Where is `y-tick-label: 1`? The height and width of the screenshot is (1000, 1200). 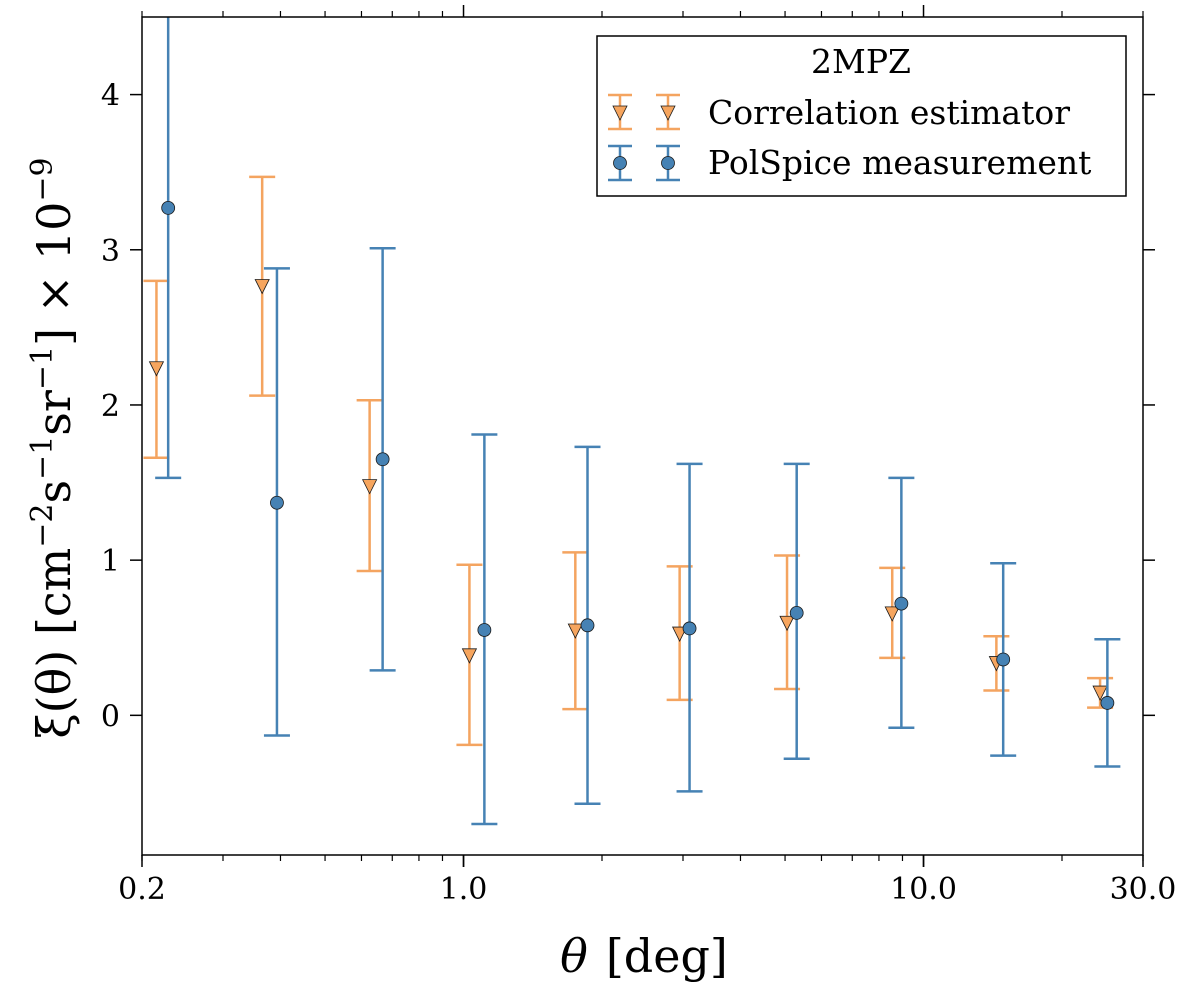
y-tick-label: 1 is located at coordinates (110, 561).